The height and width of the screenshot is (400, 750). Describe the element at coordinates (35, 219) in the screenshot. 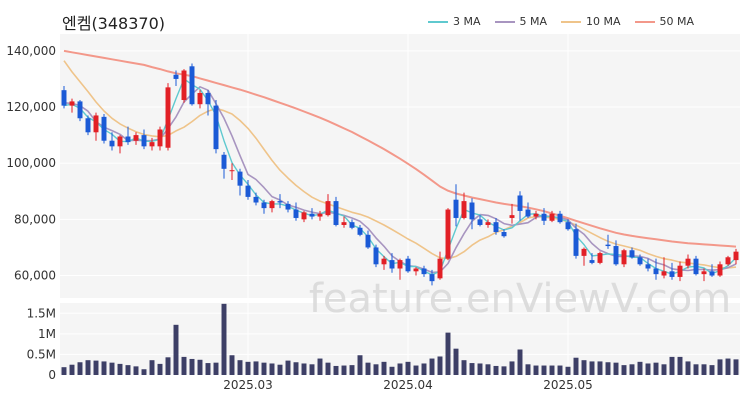

I see `price-tick-label: 80,000` at that location.